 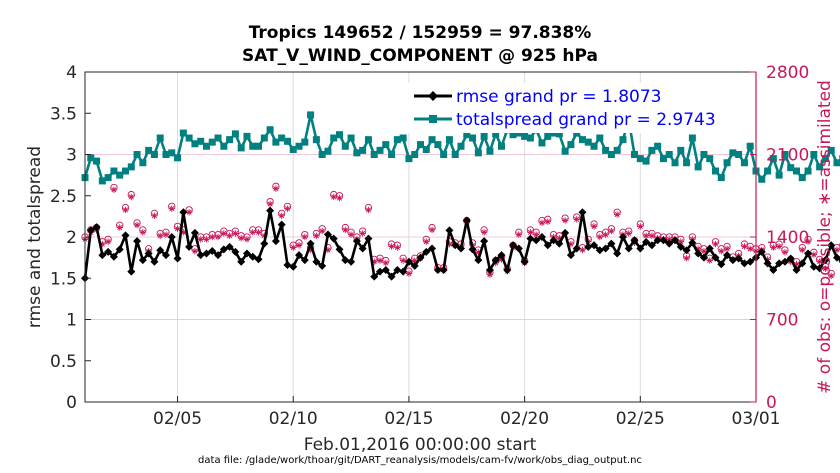 I want to click on x-tick-label: 02/20, so click(x=524, y=419).